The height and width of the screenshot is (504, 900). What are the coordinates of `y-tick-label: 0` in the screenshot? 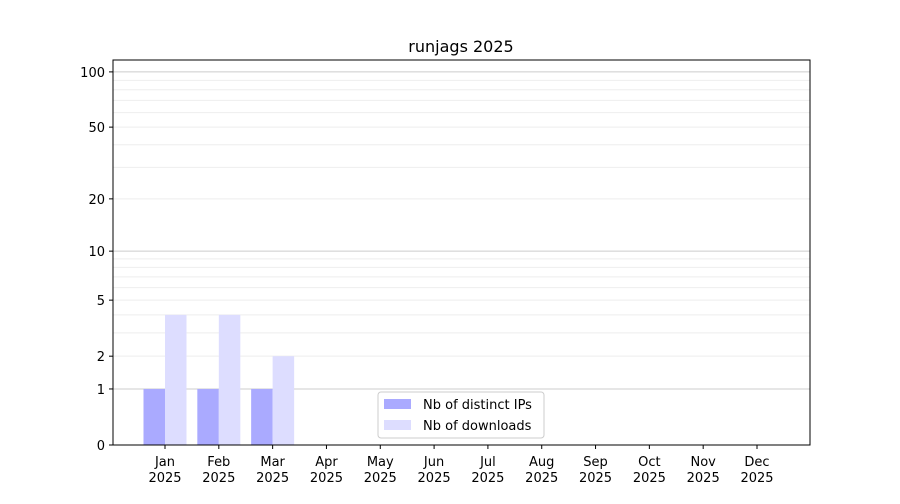 It's located at (101, 446).